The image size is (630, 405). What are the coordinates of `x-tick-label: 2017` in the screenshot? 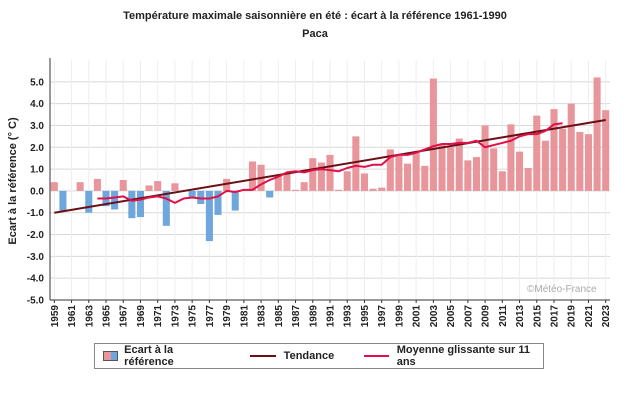 It's located at (555, 316).